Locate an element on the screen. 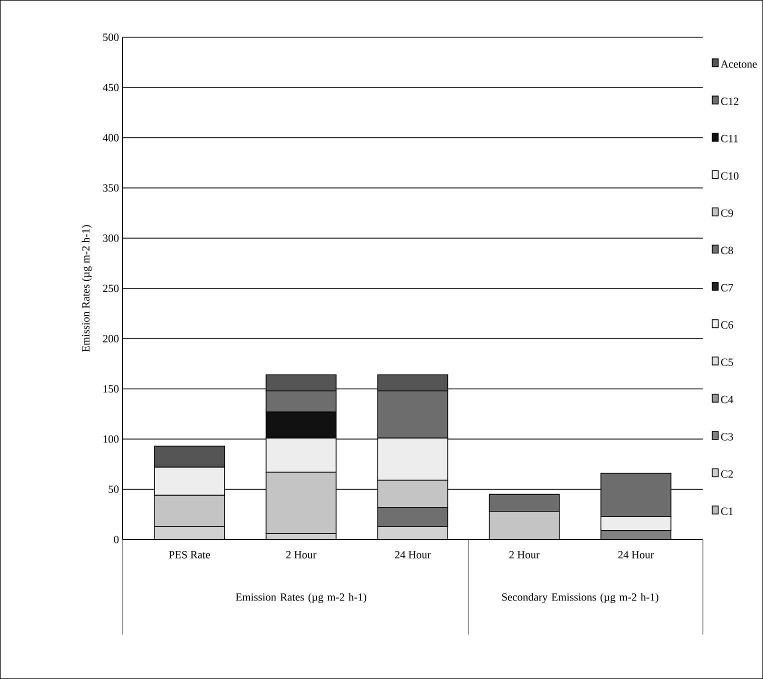  y-axis-title: Emission Rates (µg m-2 h-1) is located at coordinates (87, 288).